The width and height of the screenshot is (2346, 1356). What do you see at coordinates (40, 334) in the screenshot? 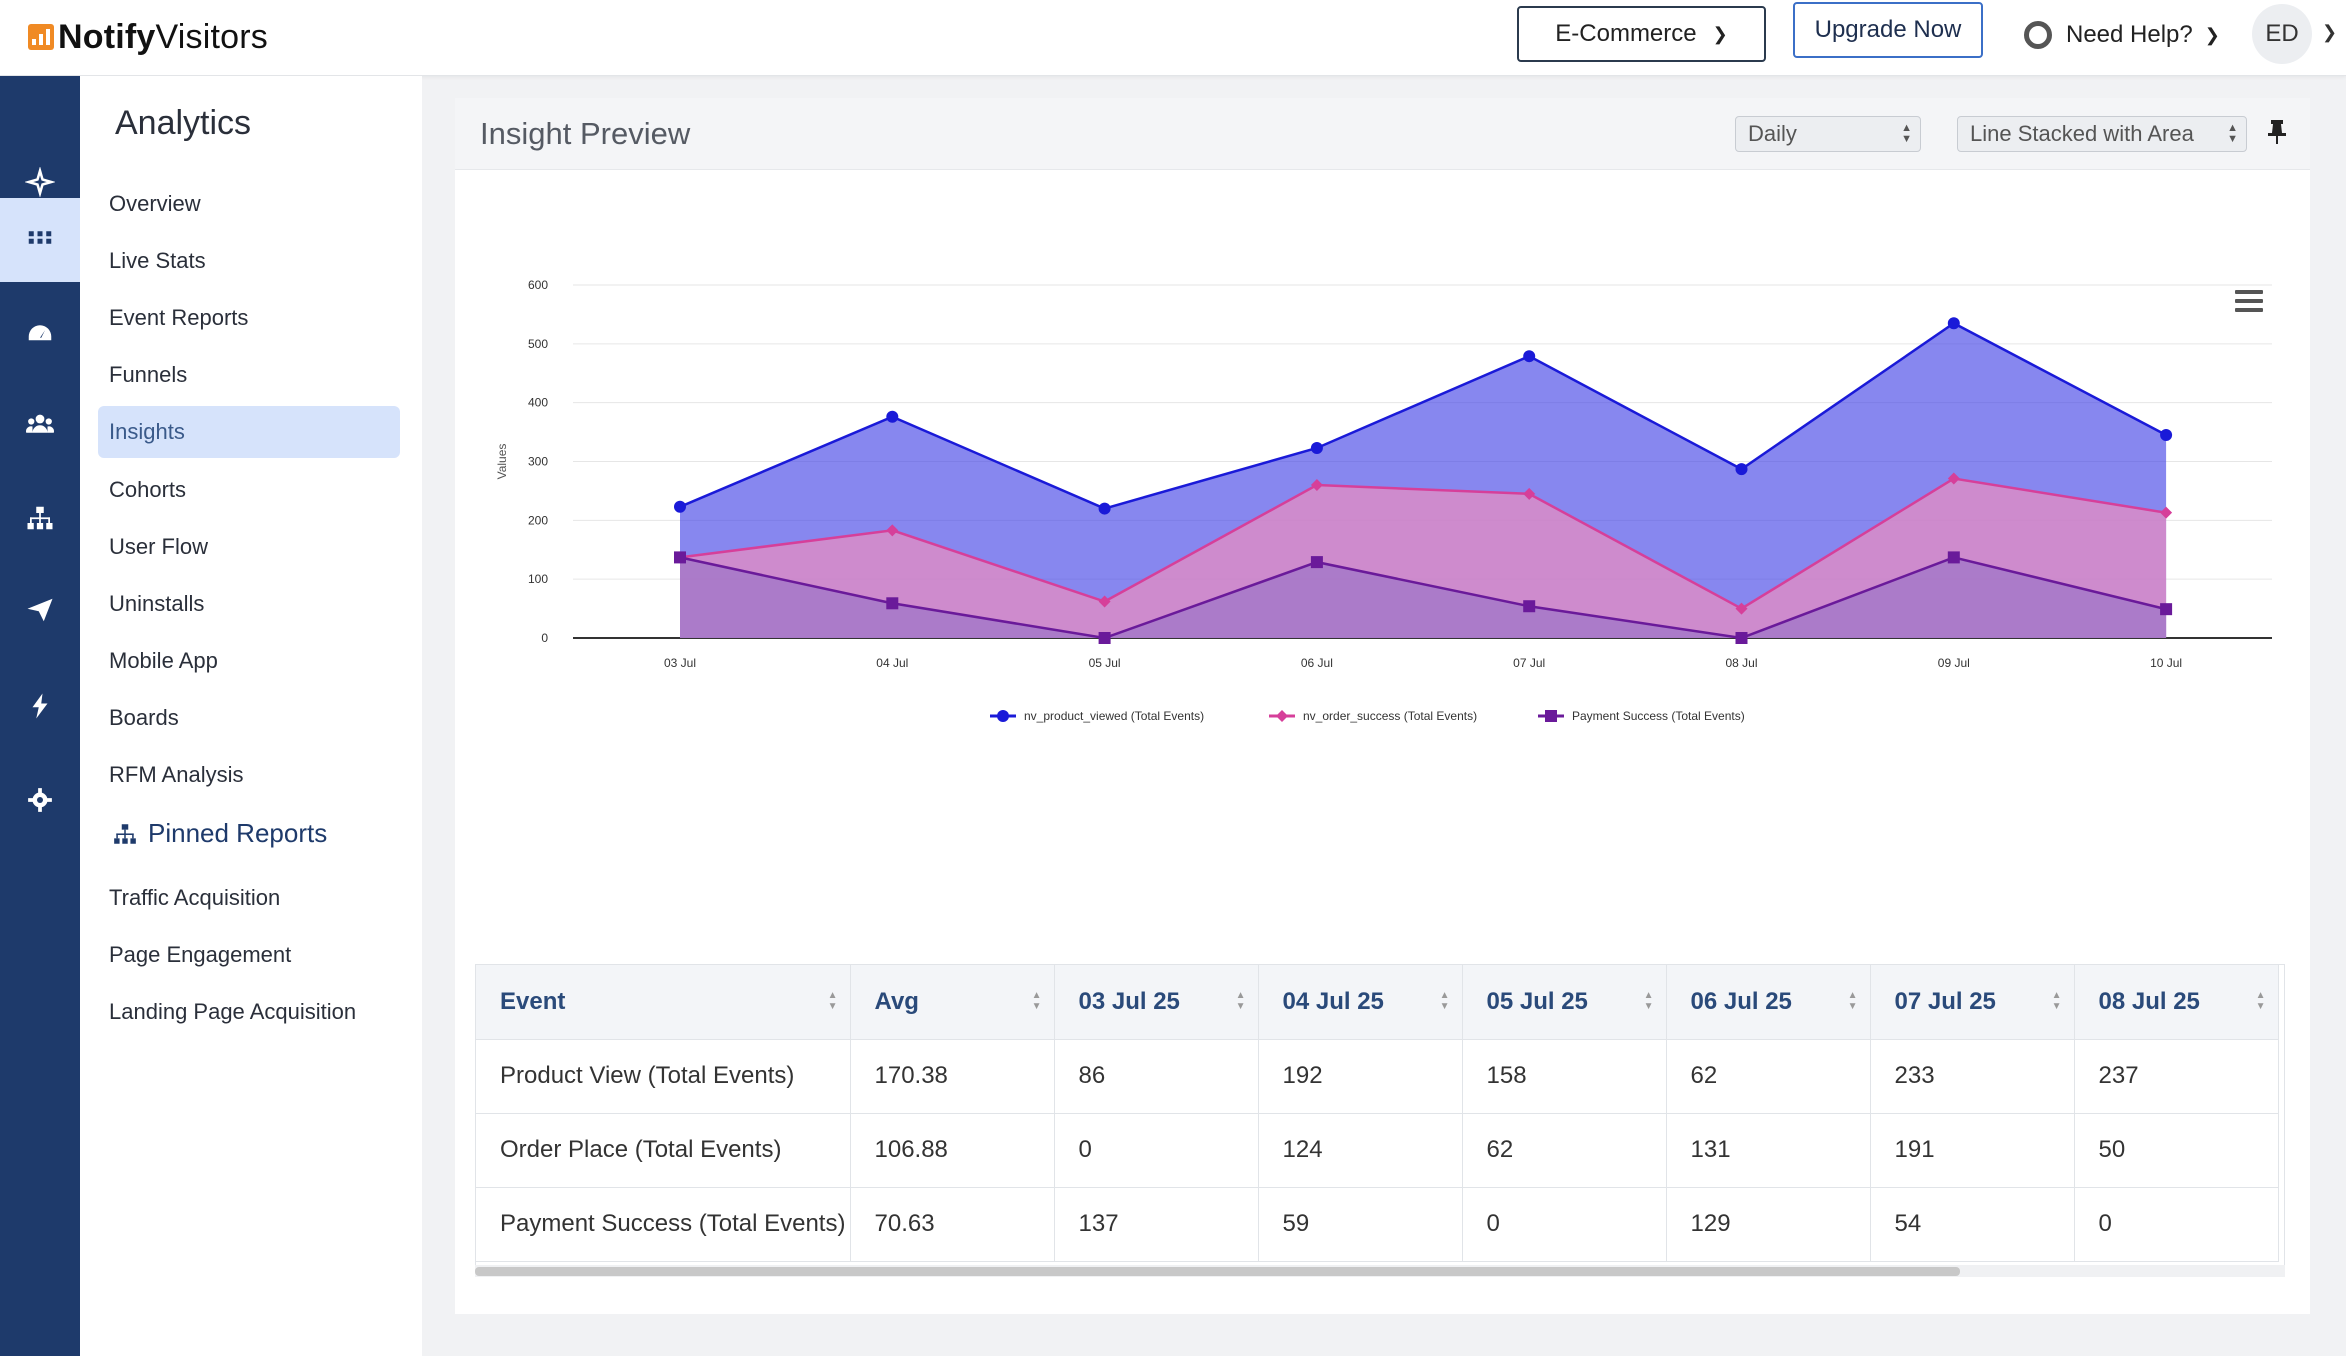
I see `rail-dashboard` at bounding box center [40, 334].